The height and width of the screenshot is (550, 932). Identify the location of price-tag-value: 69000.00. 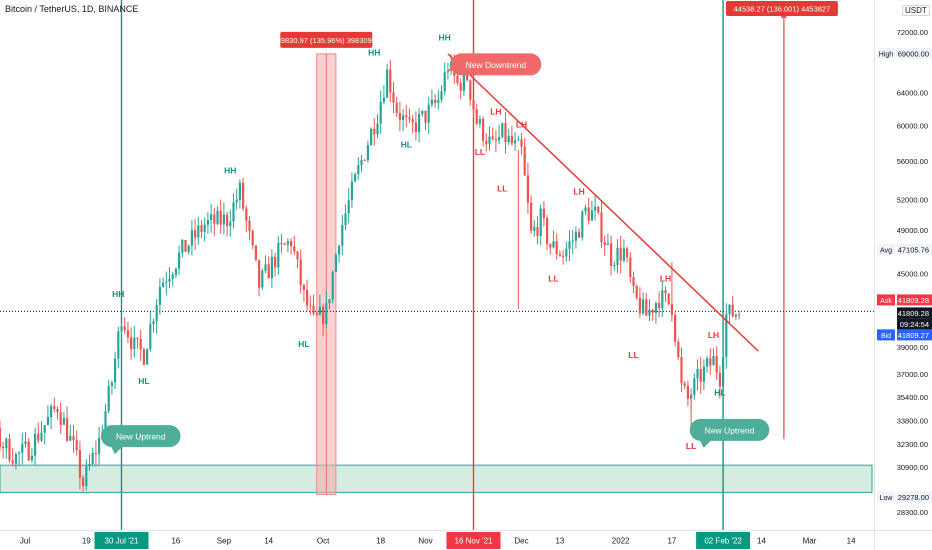
(913, 53).